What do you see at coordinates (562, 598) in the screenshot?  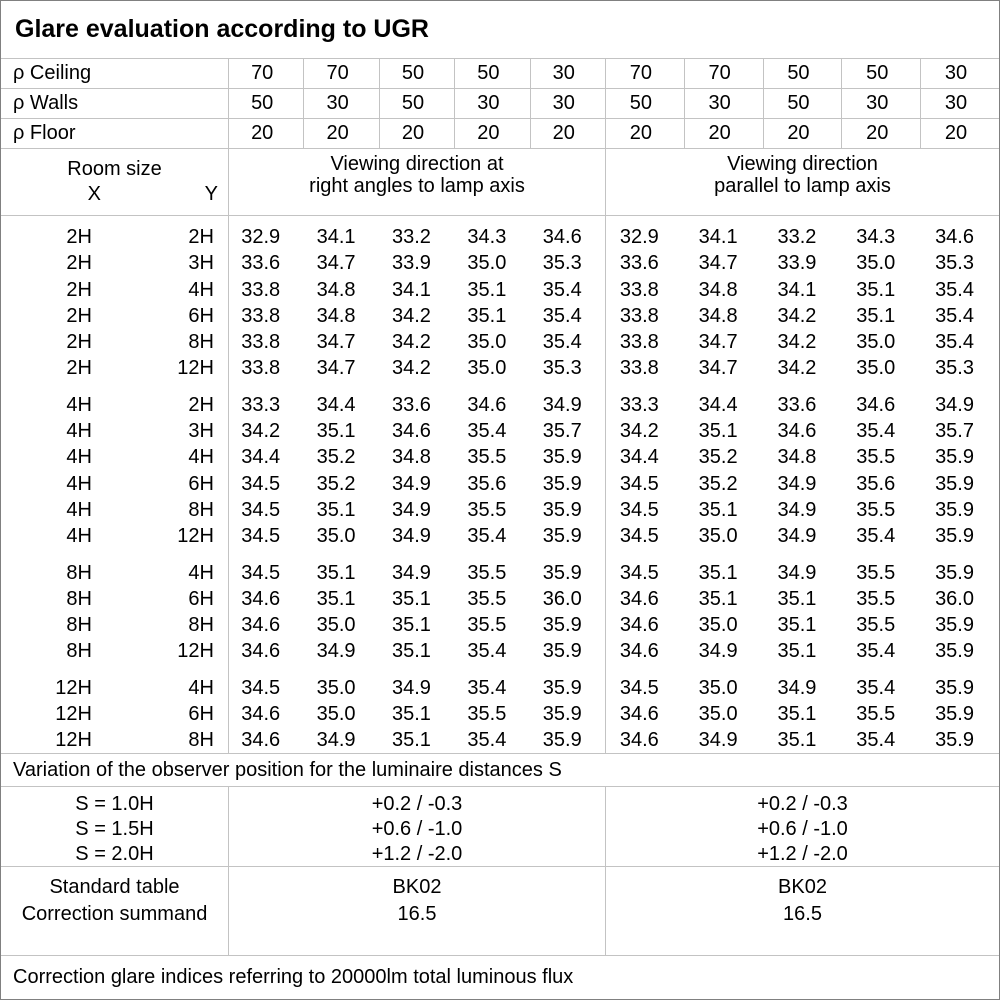 I see `ugr-value: 36.0` at bounding box center [562, 598].